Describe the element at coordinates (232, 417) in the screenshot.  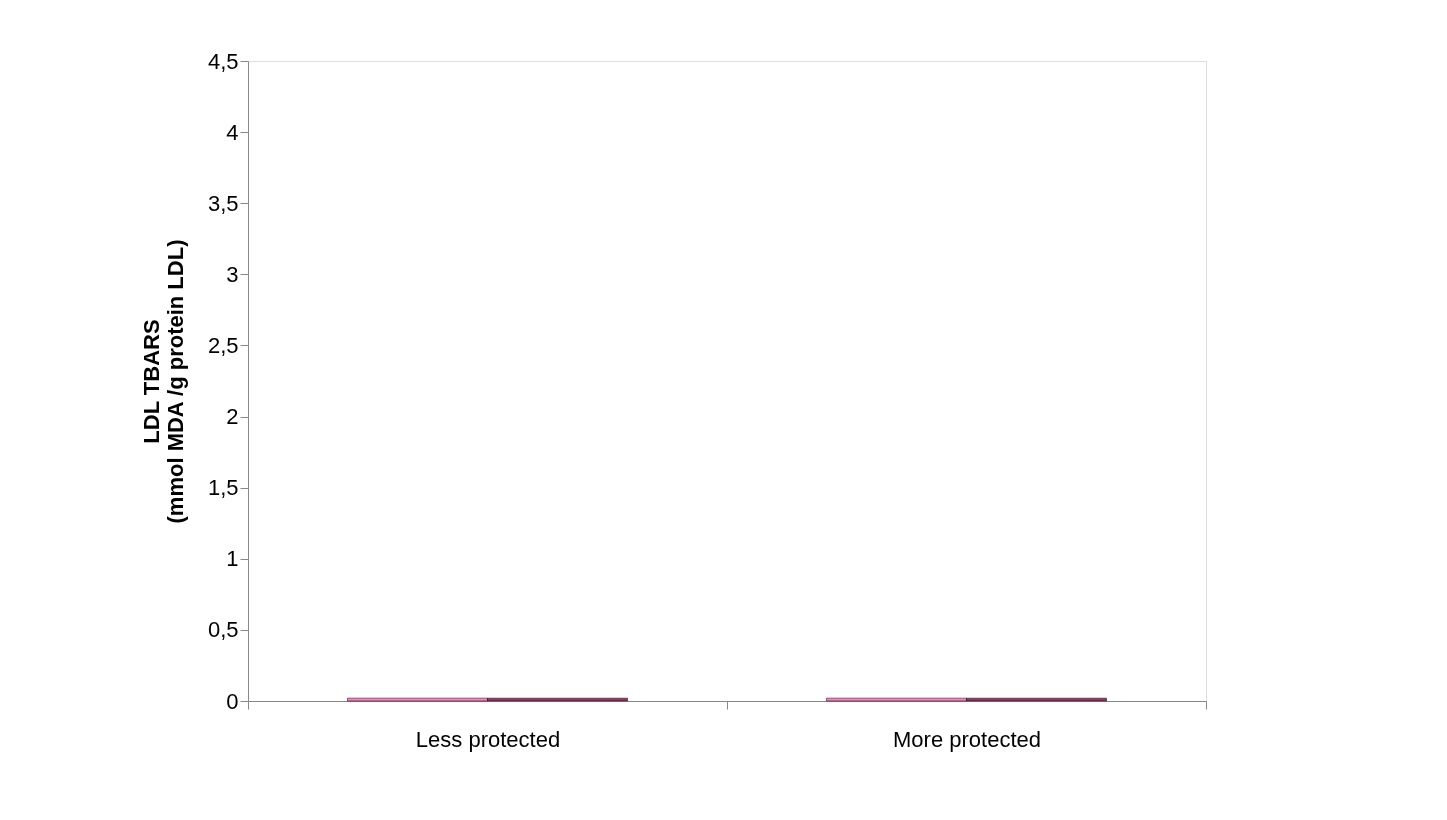
I see `y-tick-label: 2` at that location.